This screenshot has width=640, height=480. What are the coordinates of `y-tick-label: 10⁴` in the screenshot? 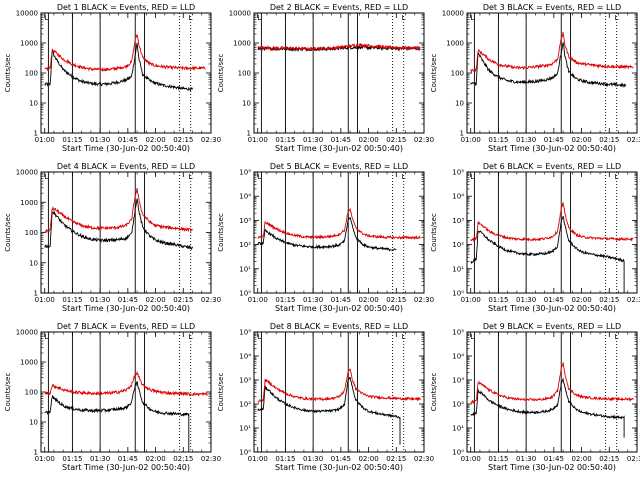 It's located at (245, 197).